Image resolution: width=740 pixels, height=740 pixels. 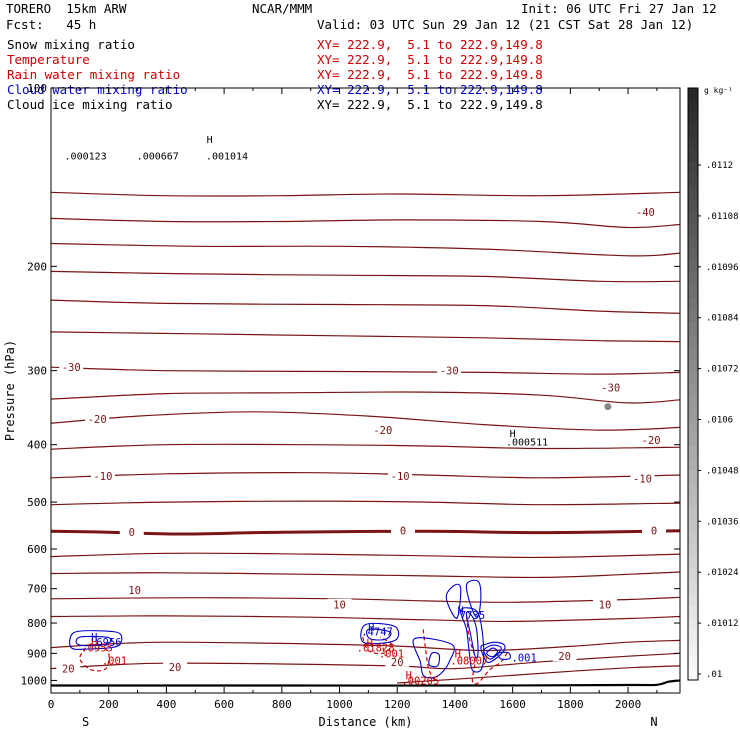 What do you see at coordinates (109, 704) in the screenshot?
I see `x-tick-label: 200` at bounding box center [109, 704].